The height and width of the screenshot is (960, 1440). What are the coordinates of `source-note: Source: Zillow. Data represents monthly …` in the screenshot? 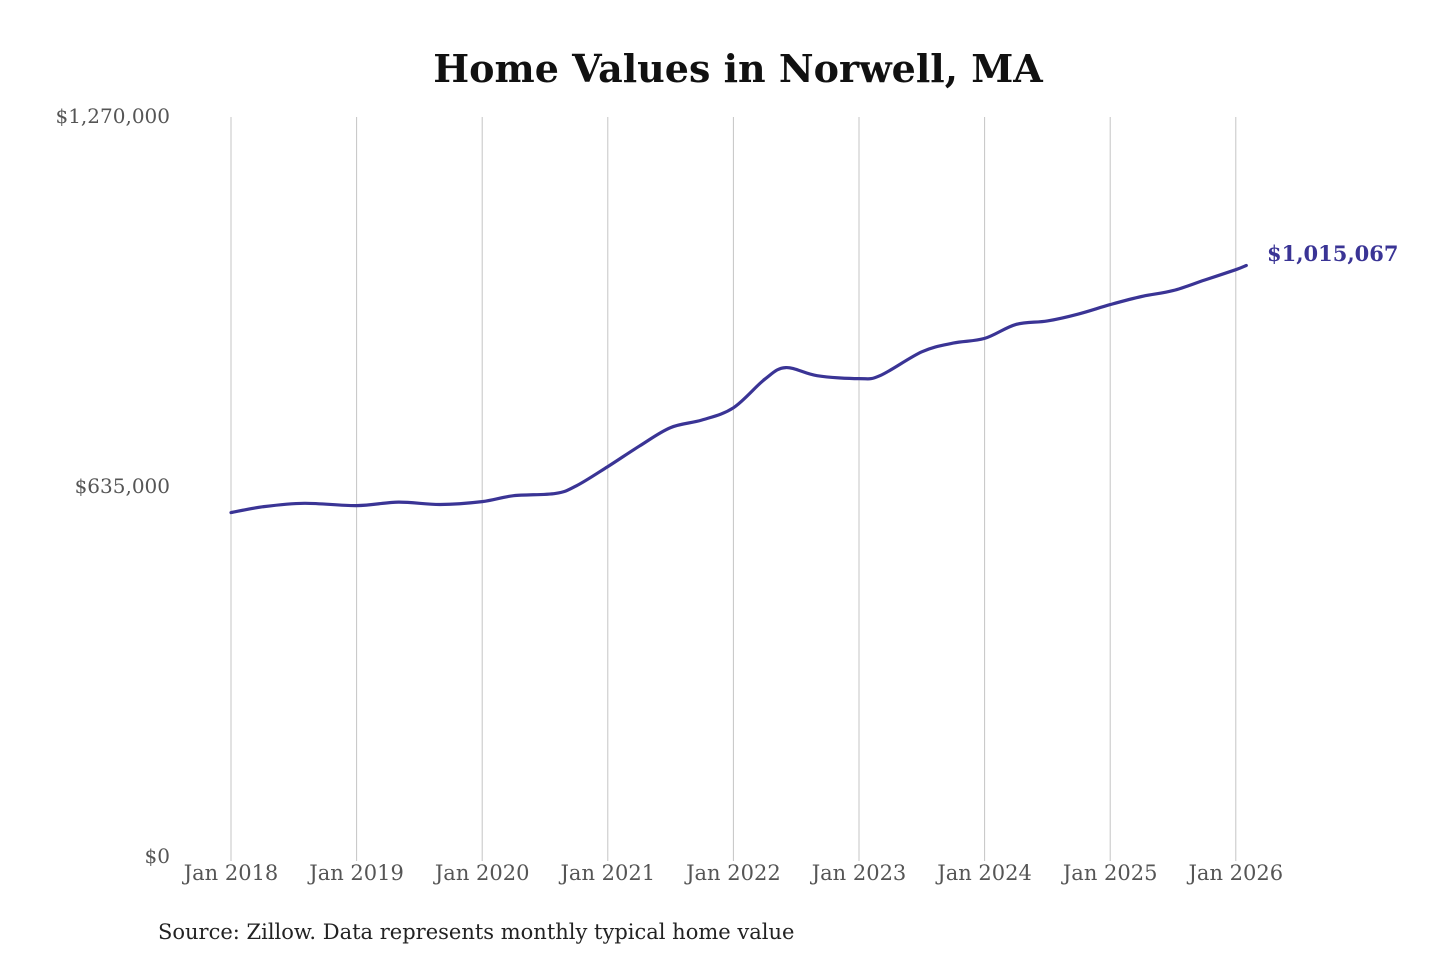 It's located at (476, 932).